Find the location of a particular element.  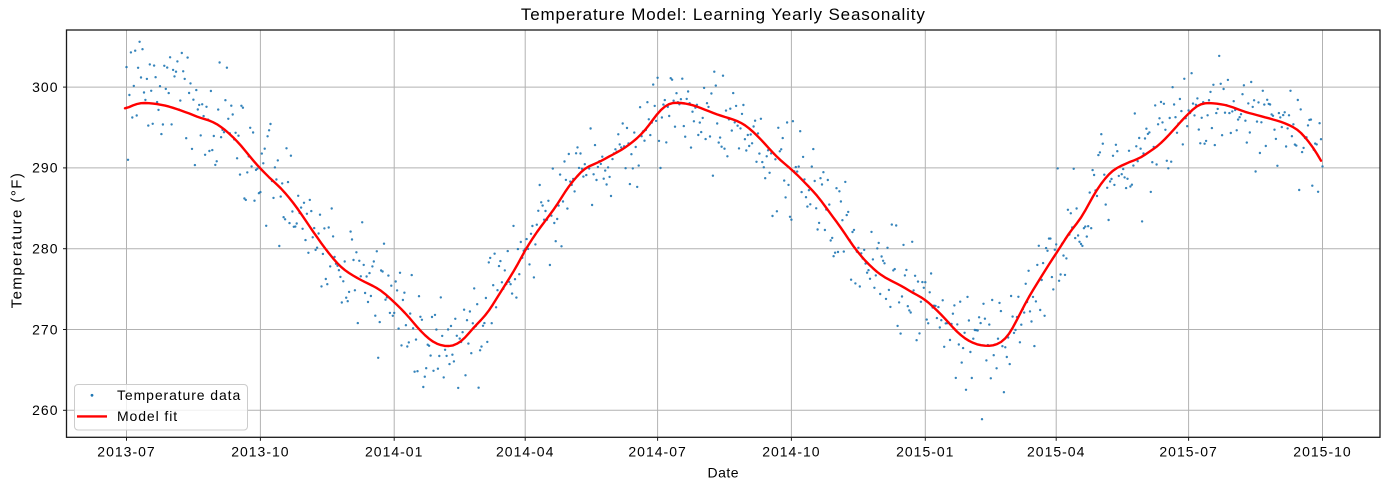

svg-text: 300 is located at coordinates (45, 87).